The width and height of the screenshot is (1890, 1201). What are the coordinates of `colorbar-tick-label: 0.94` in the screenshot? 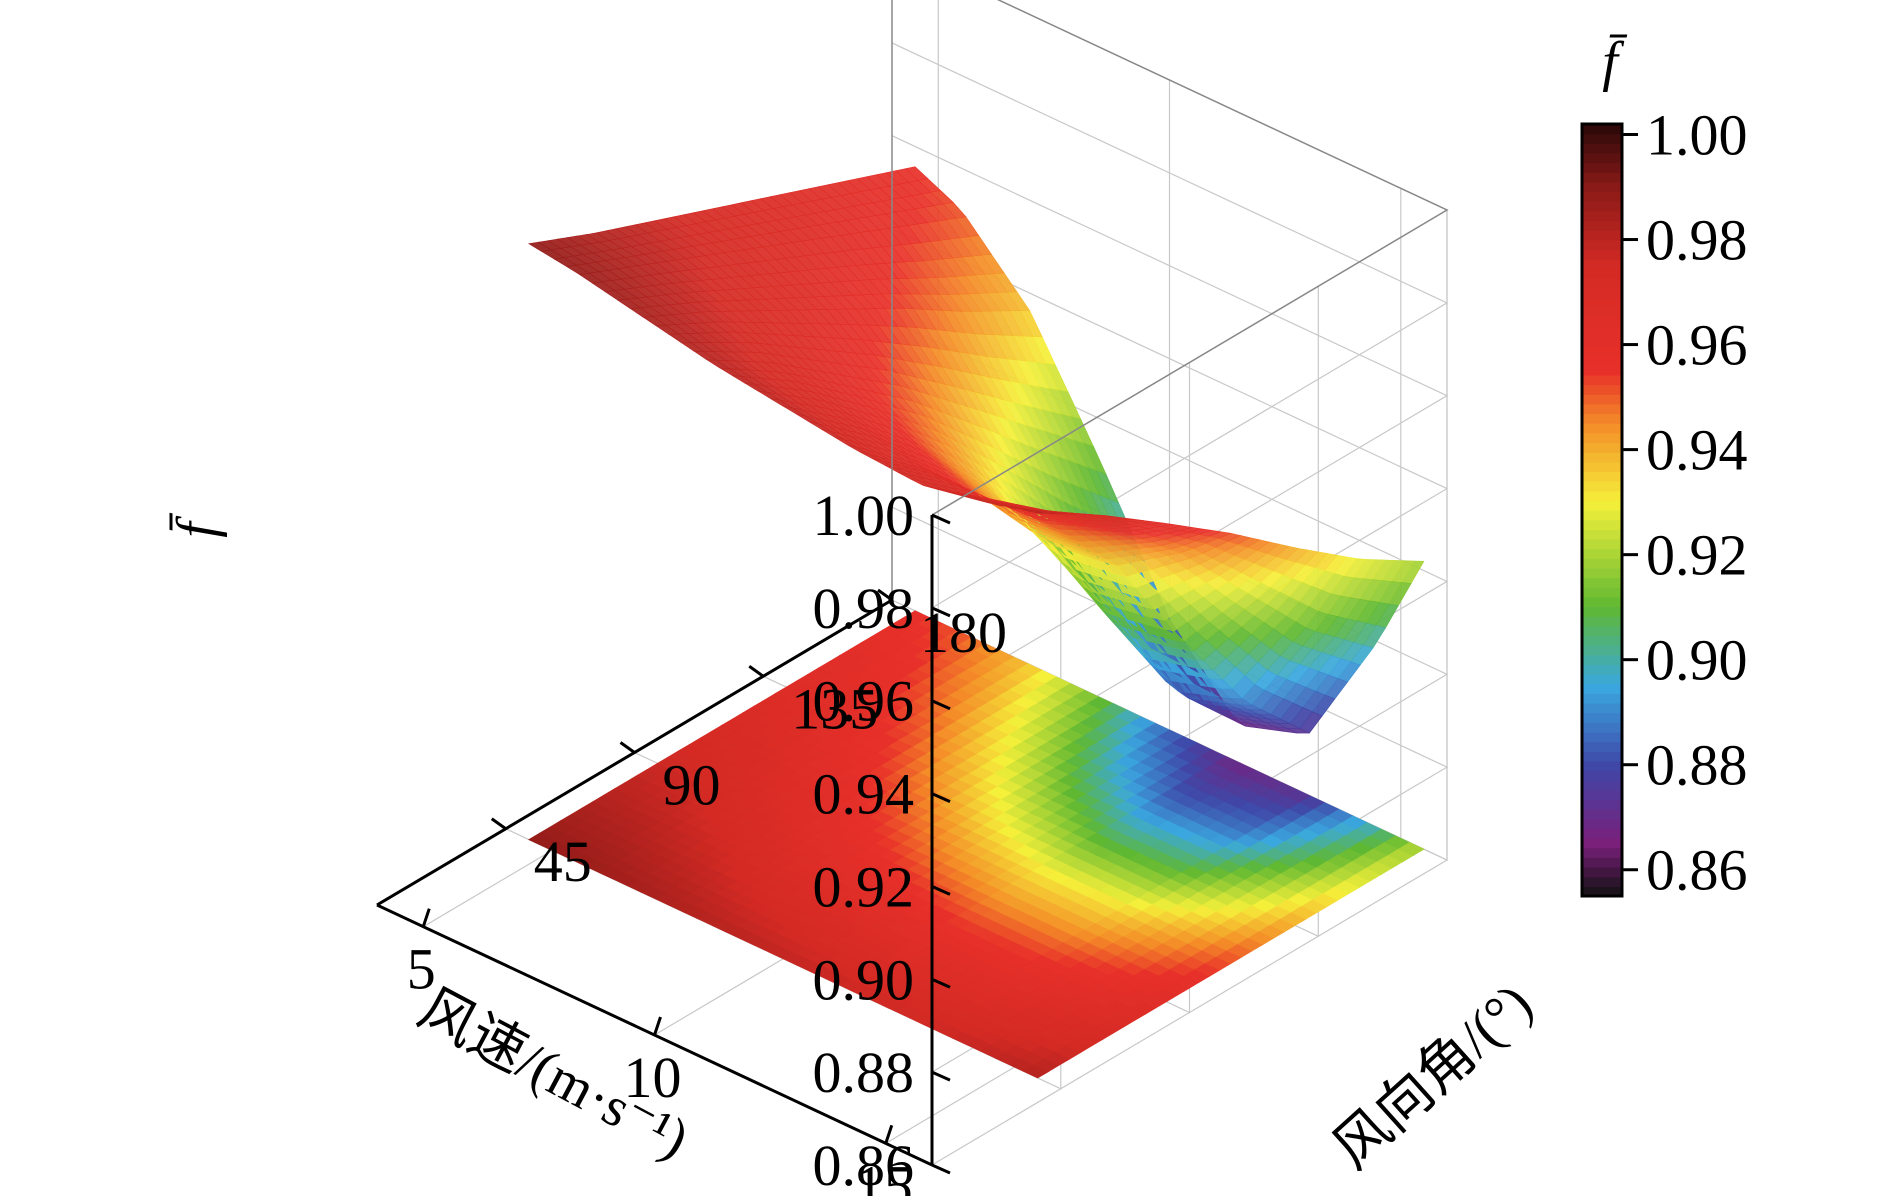 It's located at (1697, 450).